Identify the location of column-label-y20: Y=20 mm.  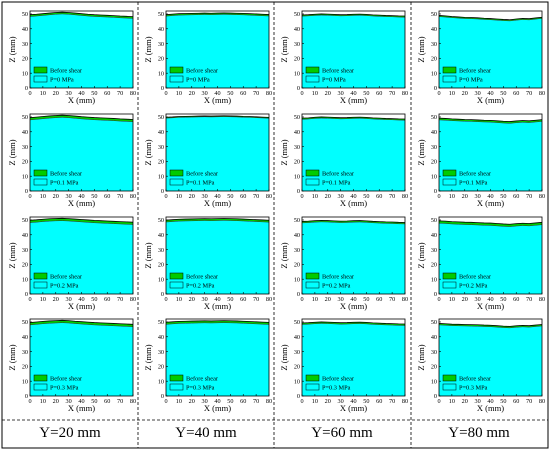
(70, 433).